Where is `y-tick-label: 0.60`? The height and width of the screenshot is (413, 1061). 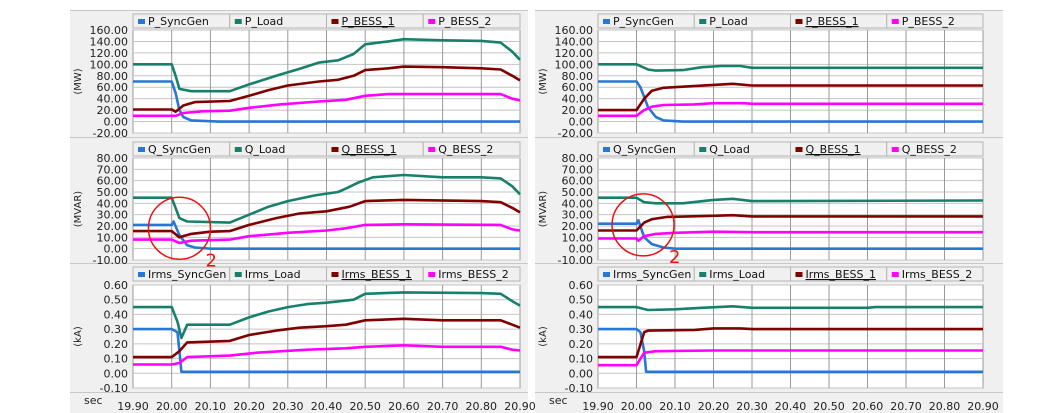
y-tick-label: 0.60 is located at coordinates (581, 285).